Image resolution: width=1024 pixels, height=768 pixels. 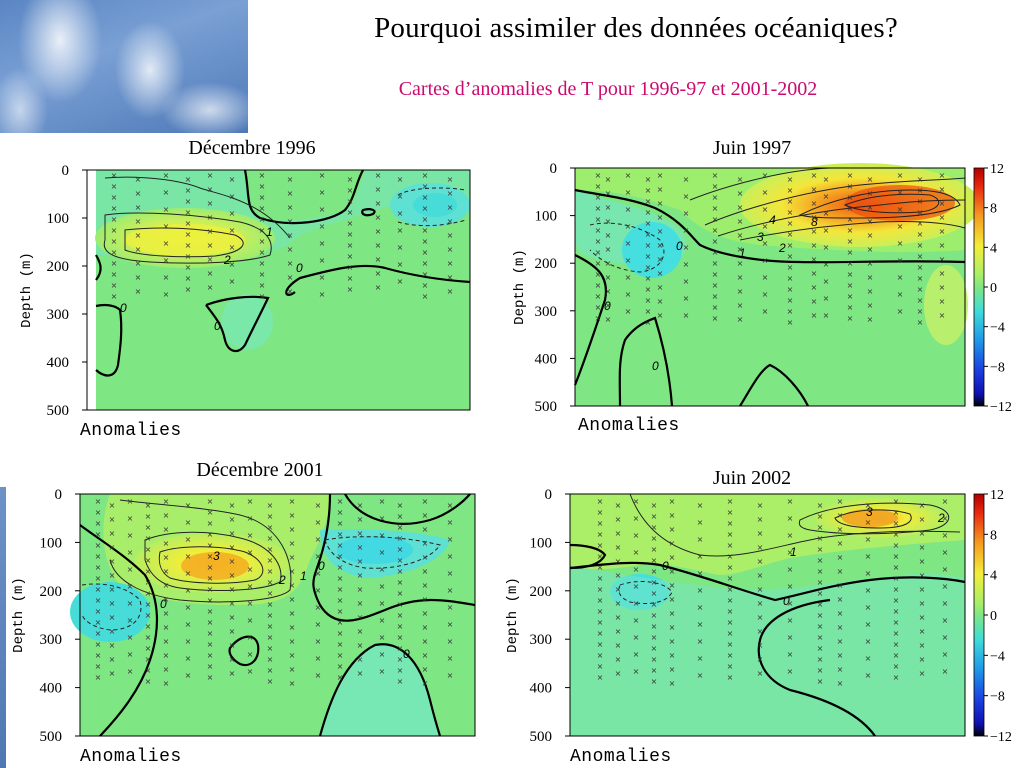 What do you see at coordinates (272, 615) in the screenshot?
I see `plot-area` at bounding box center [272, 615].